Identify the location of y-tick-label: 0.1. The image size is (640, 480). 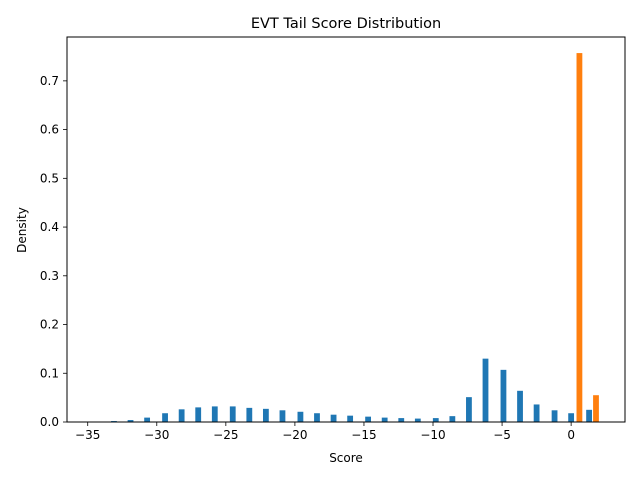
(49, 373).